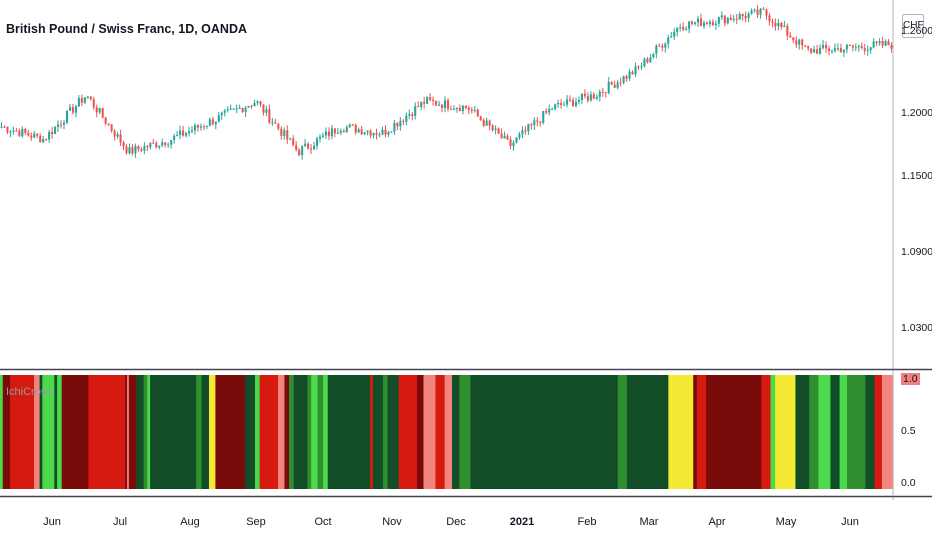 This screenshot has height=550, width=932. I want to click on currency-badge: CHF, so click(913, 26).